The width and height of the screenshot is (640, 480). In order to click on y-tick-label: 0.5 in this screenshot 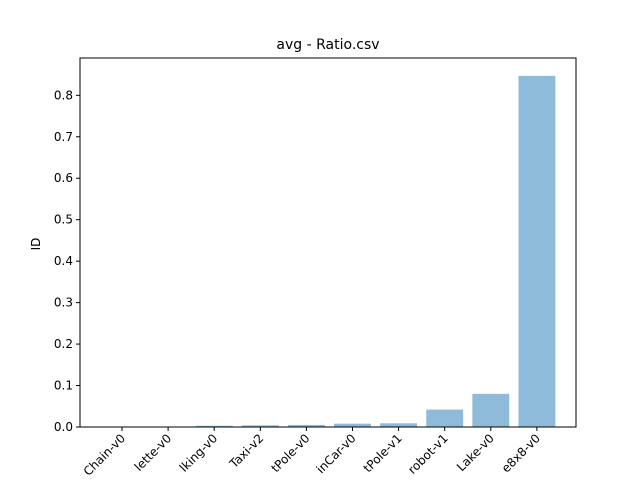, I will do `click(63, 220)`.